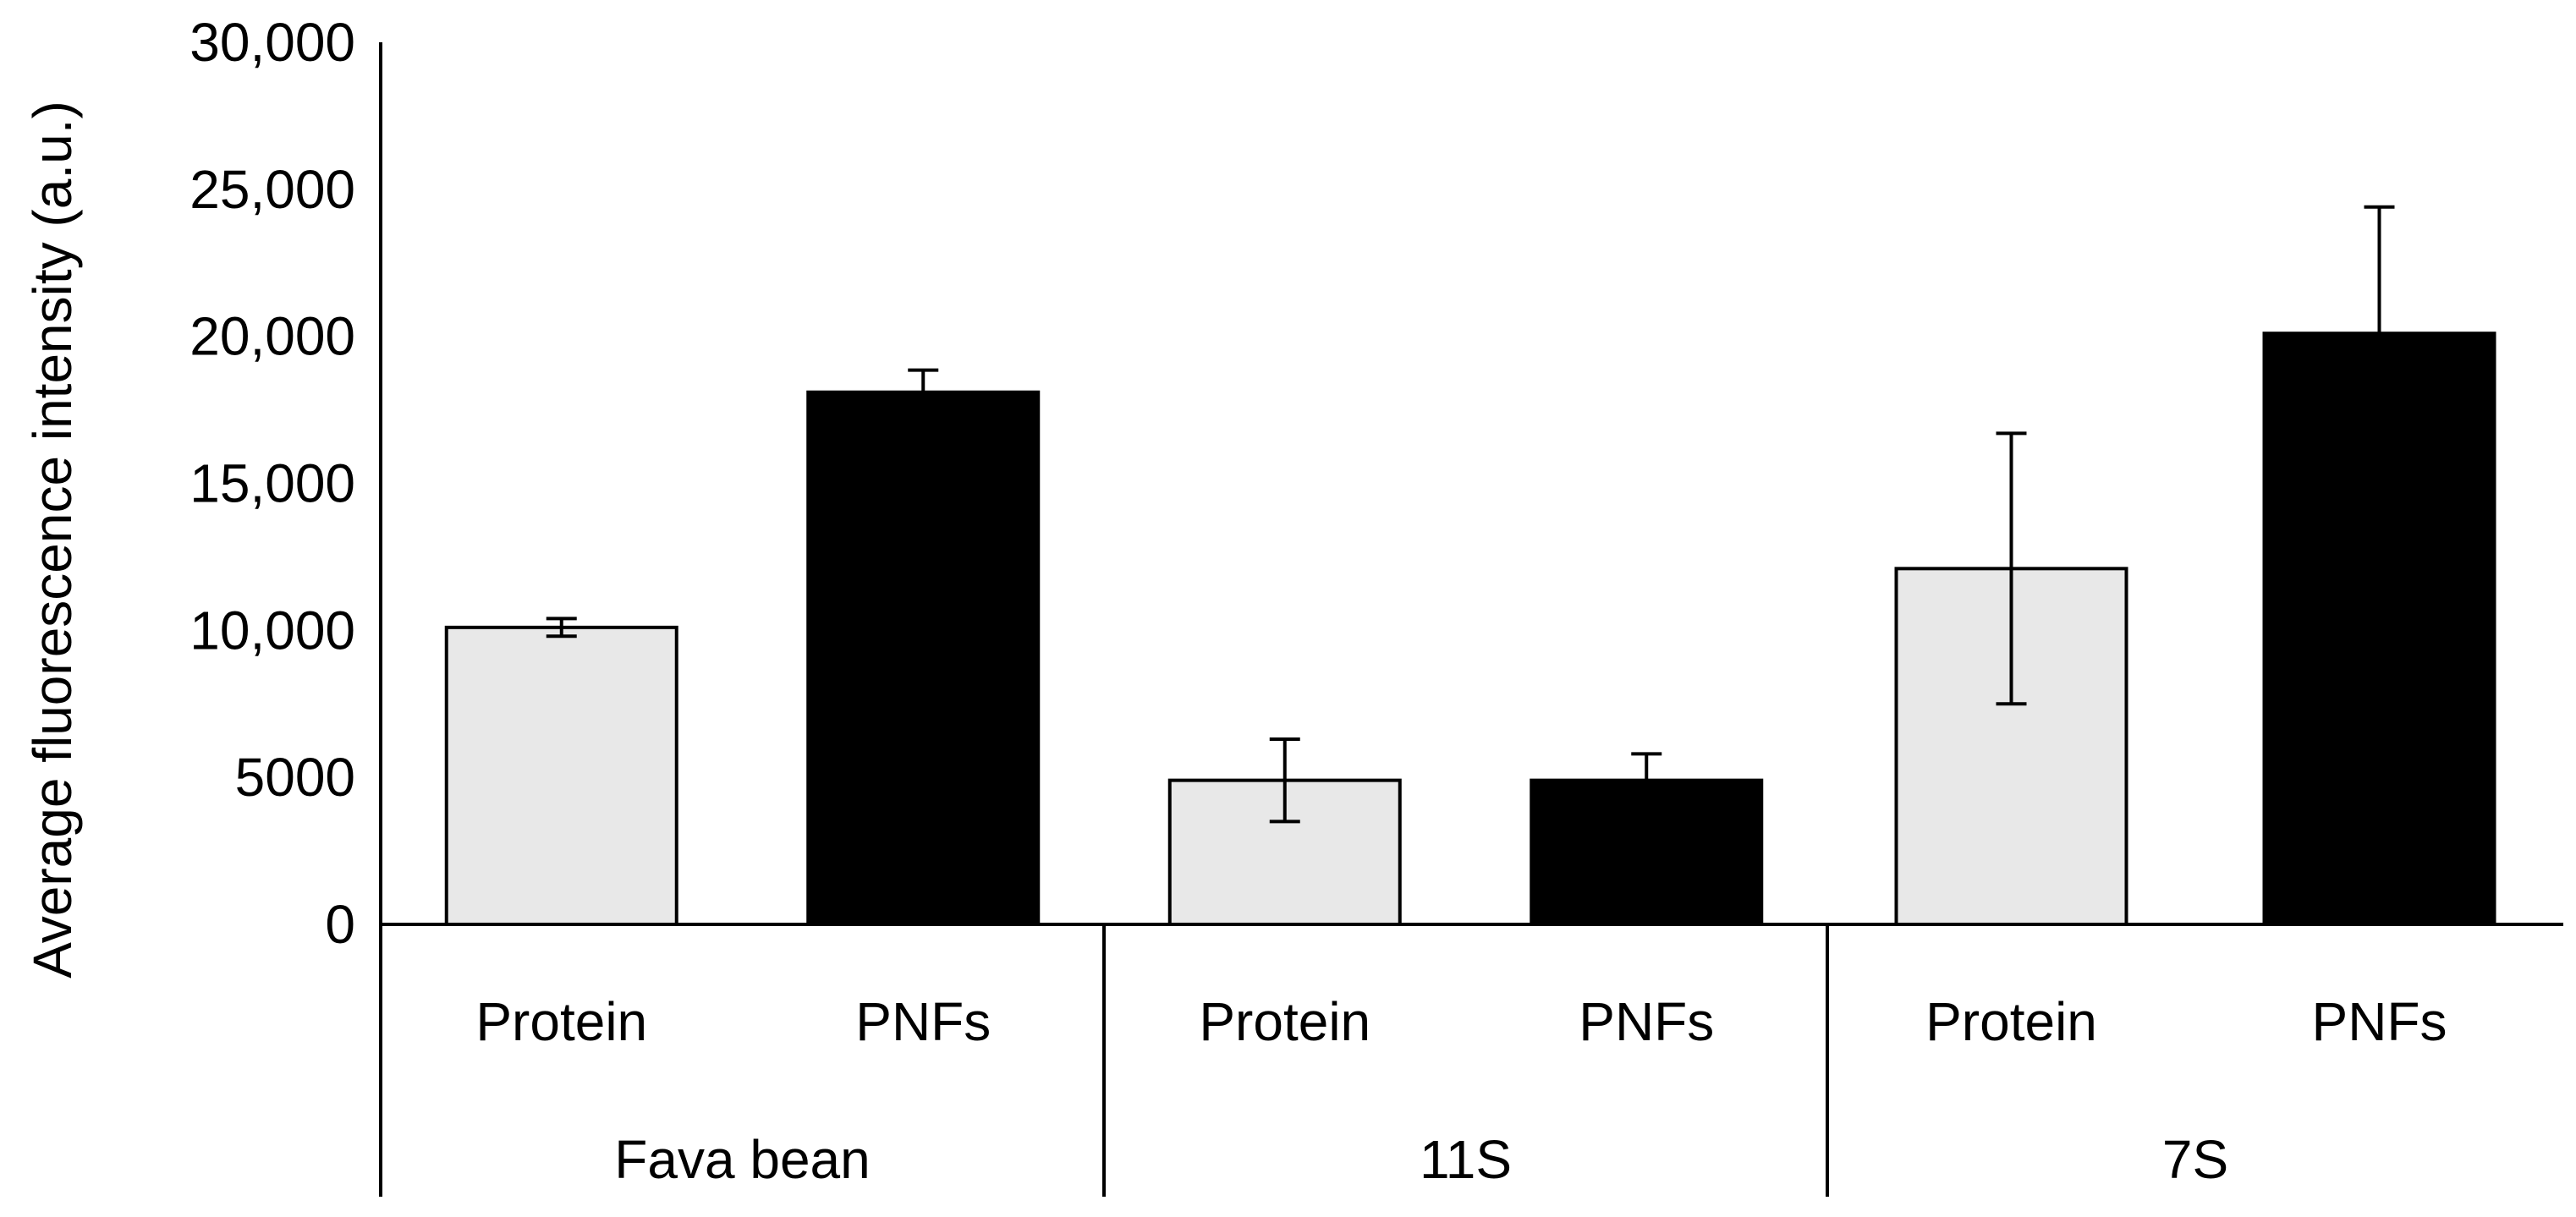 Image resolution: width=2576 pixels, height=1217 pixels. I want to click on group-category-label: Fava bean, so click(742, 1159).